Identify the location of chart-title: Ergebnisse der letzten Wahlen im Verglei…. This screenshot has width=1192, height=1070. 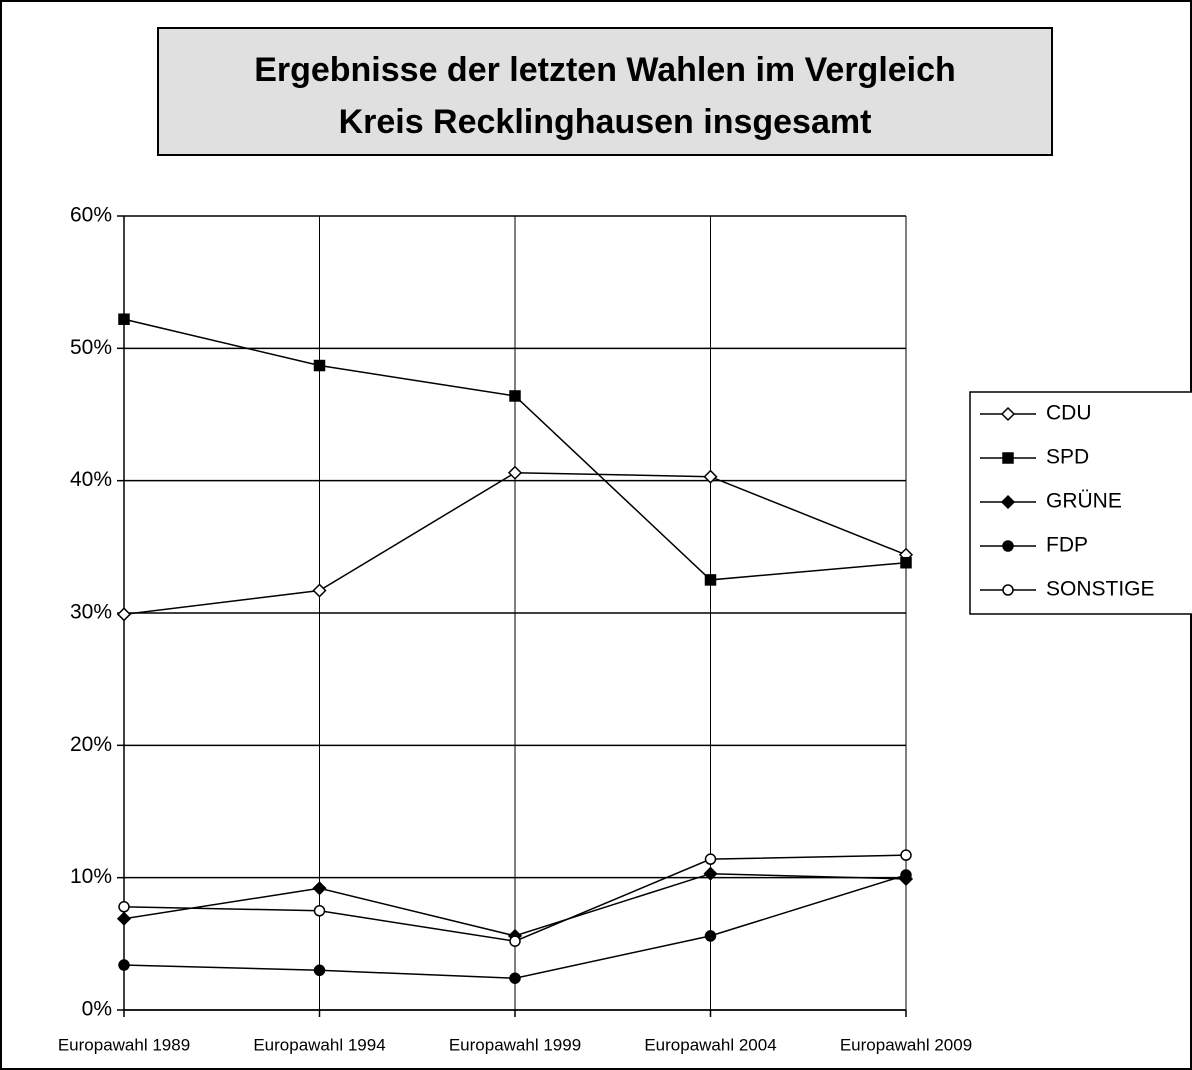
(605, 70).